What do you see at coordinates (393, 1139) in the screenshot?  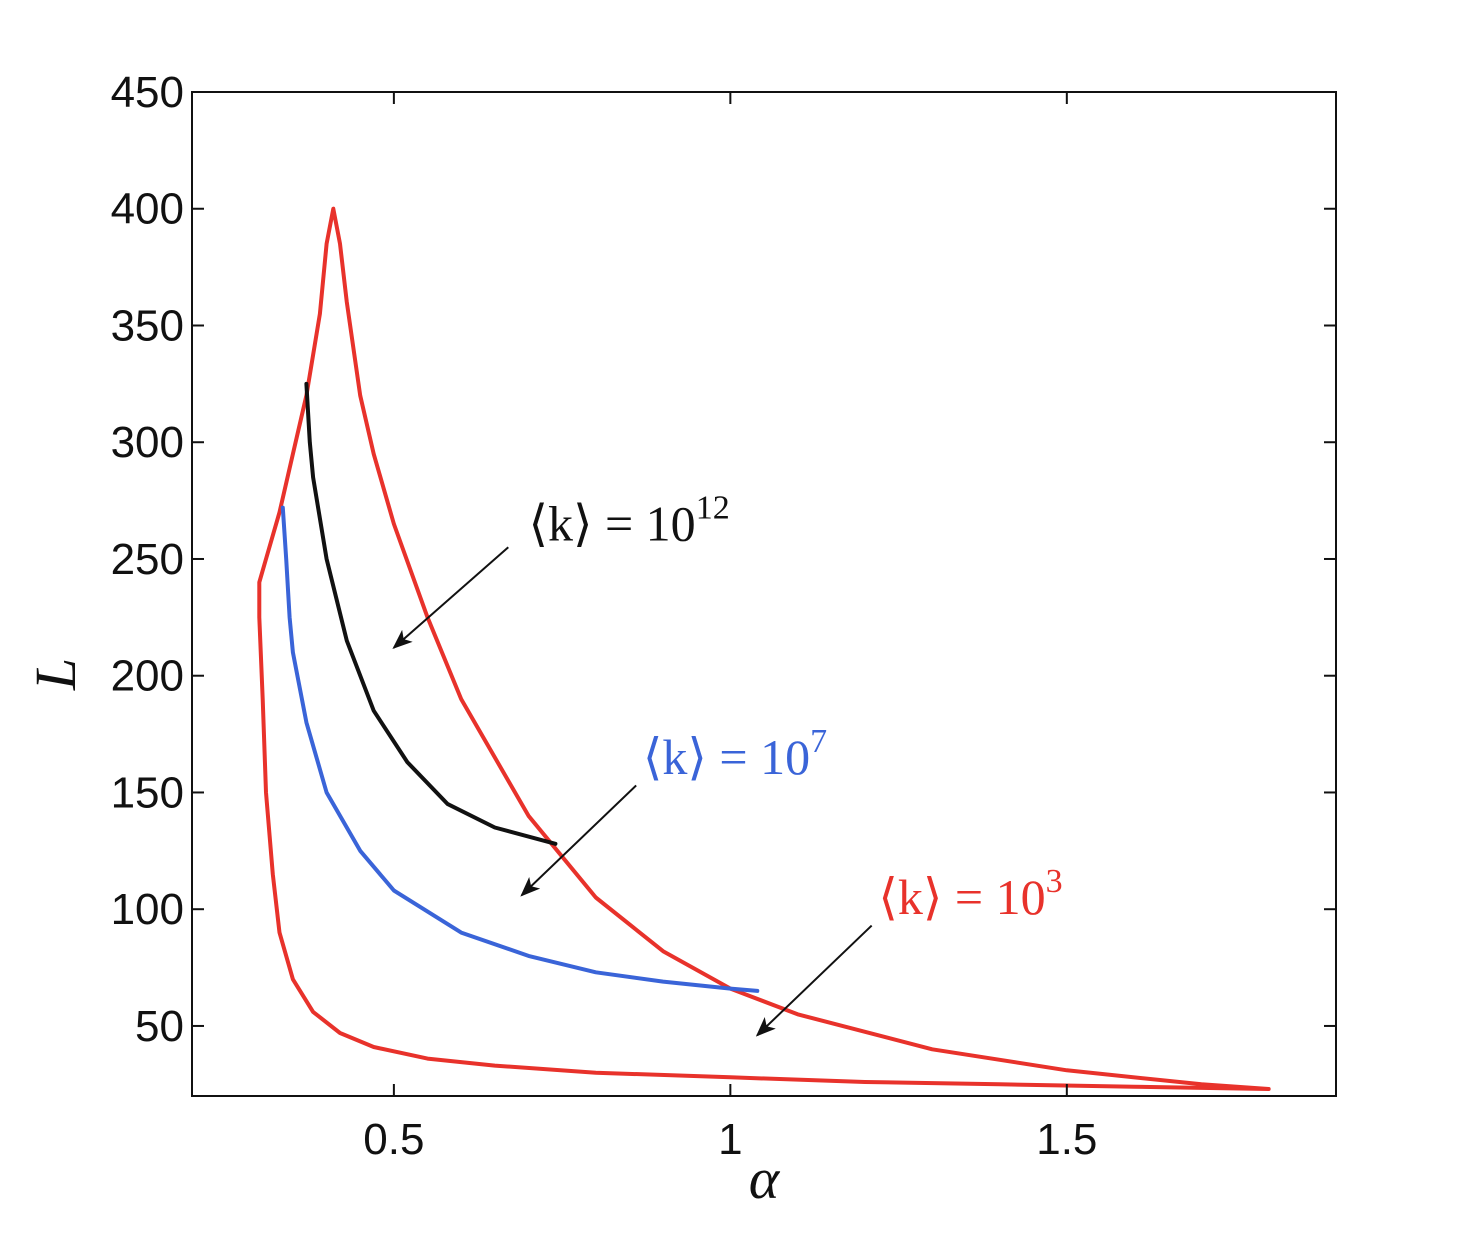 I see `x-tick-label: 0.5` at bounding box center [393, 1139].